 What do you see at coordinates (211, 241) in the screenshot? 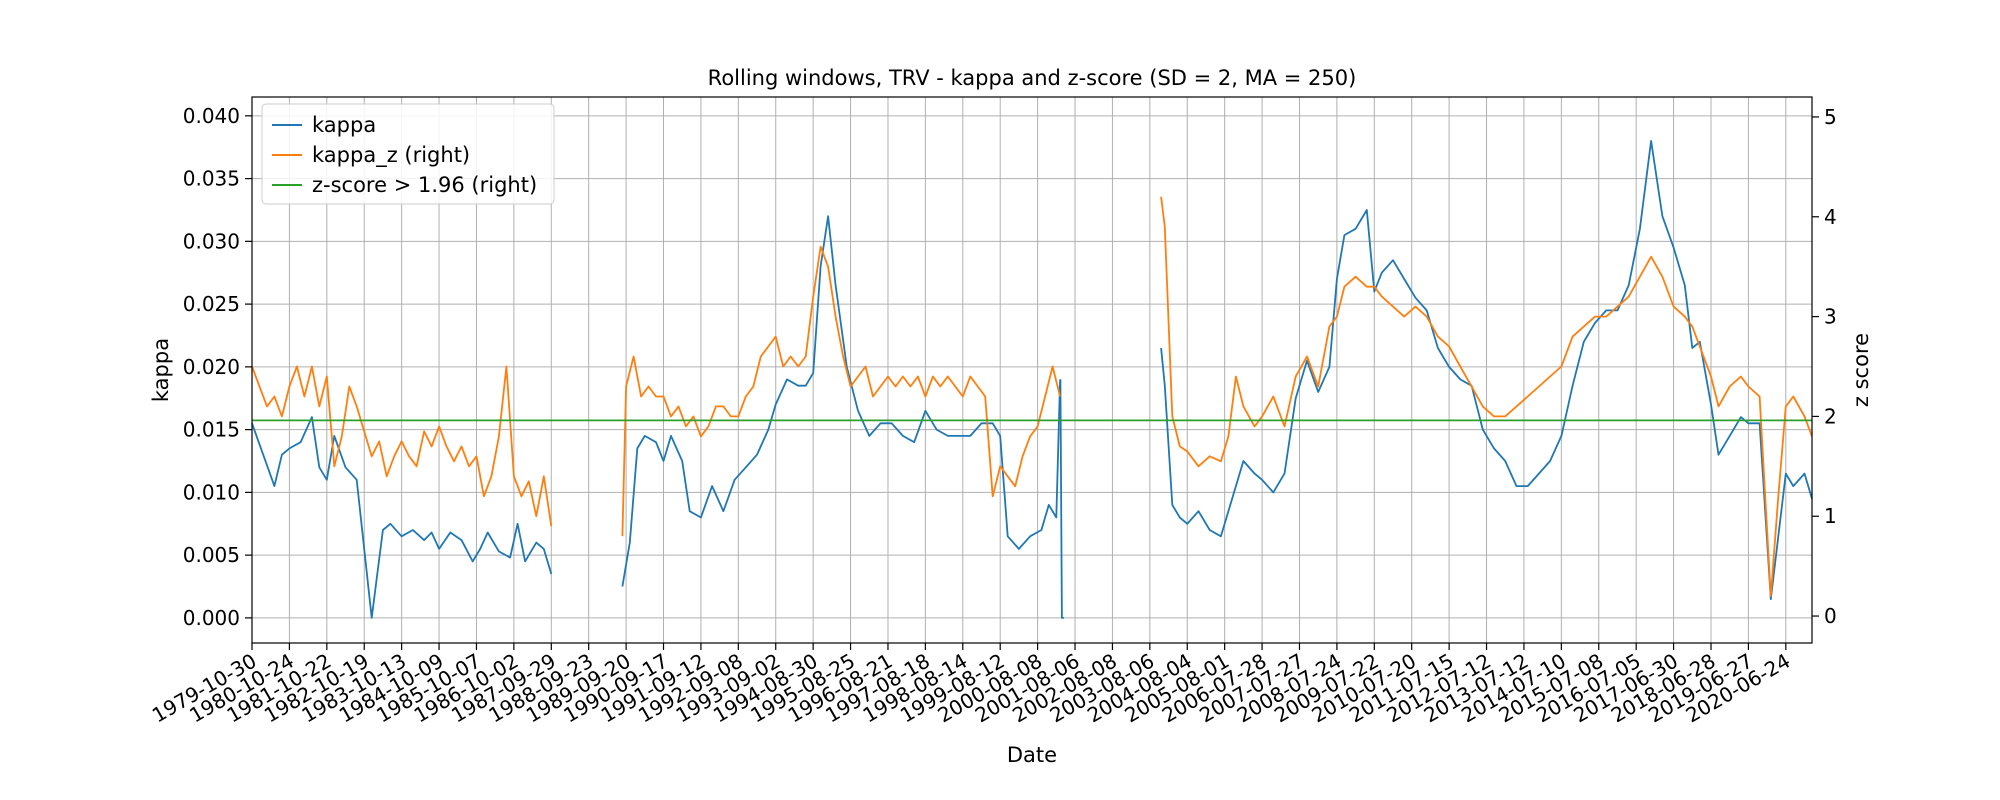
I see `y-tick-label: 0.030` at bounding box center [211, 241].